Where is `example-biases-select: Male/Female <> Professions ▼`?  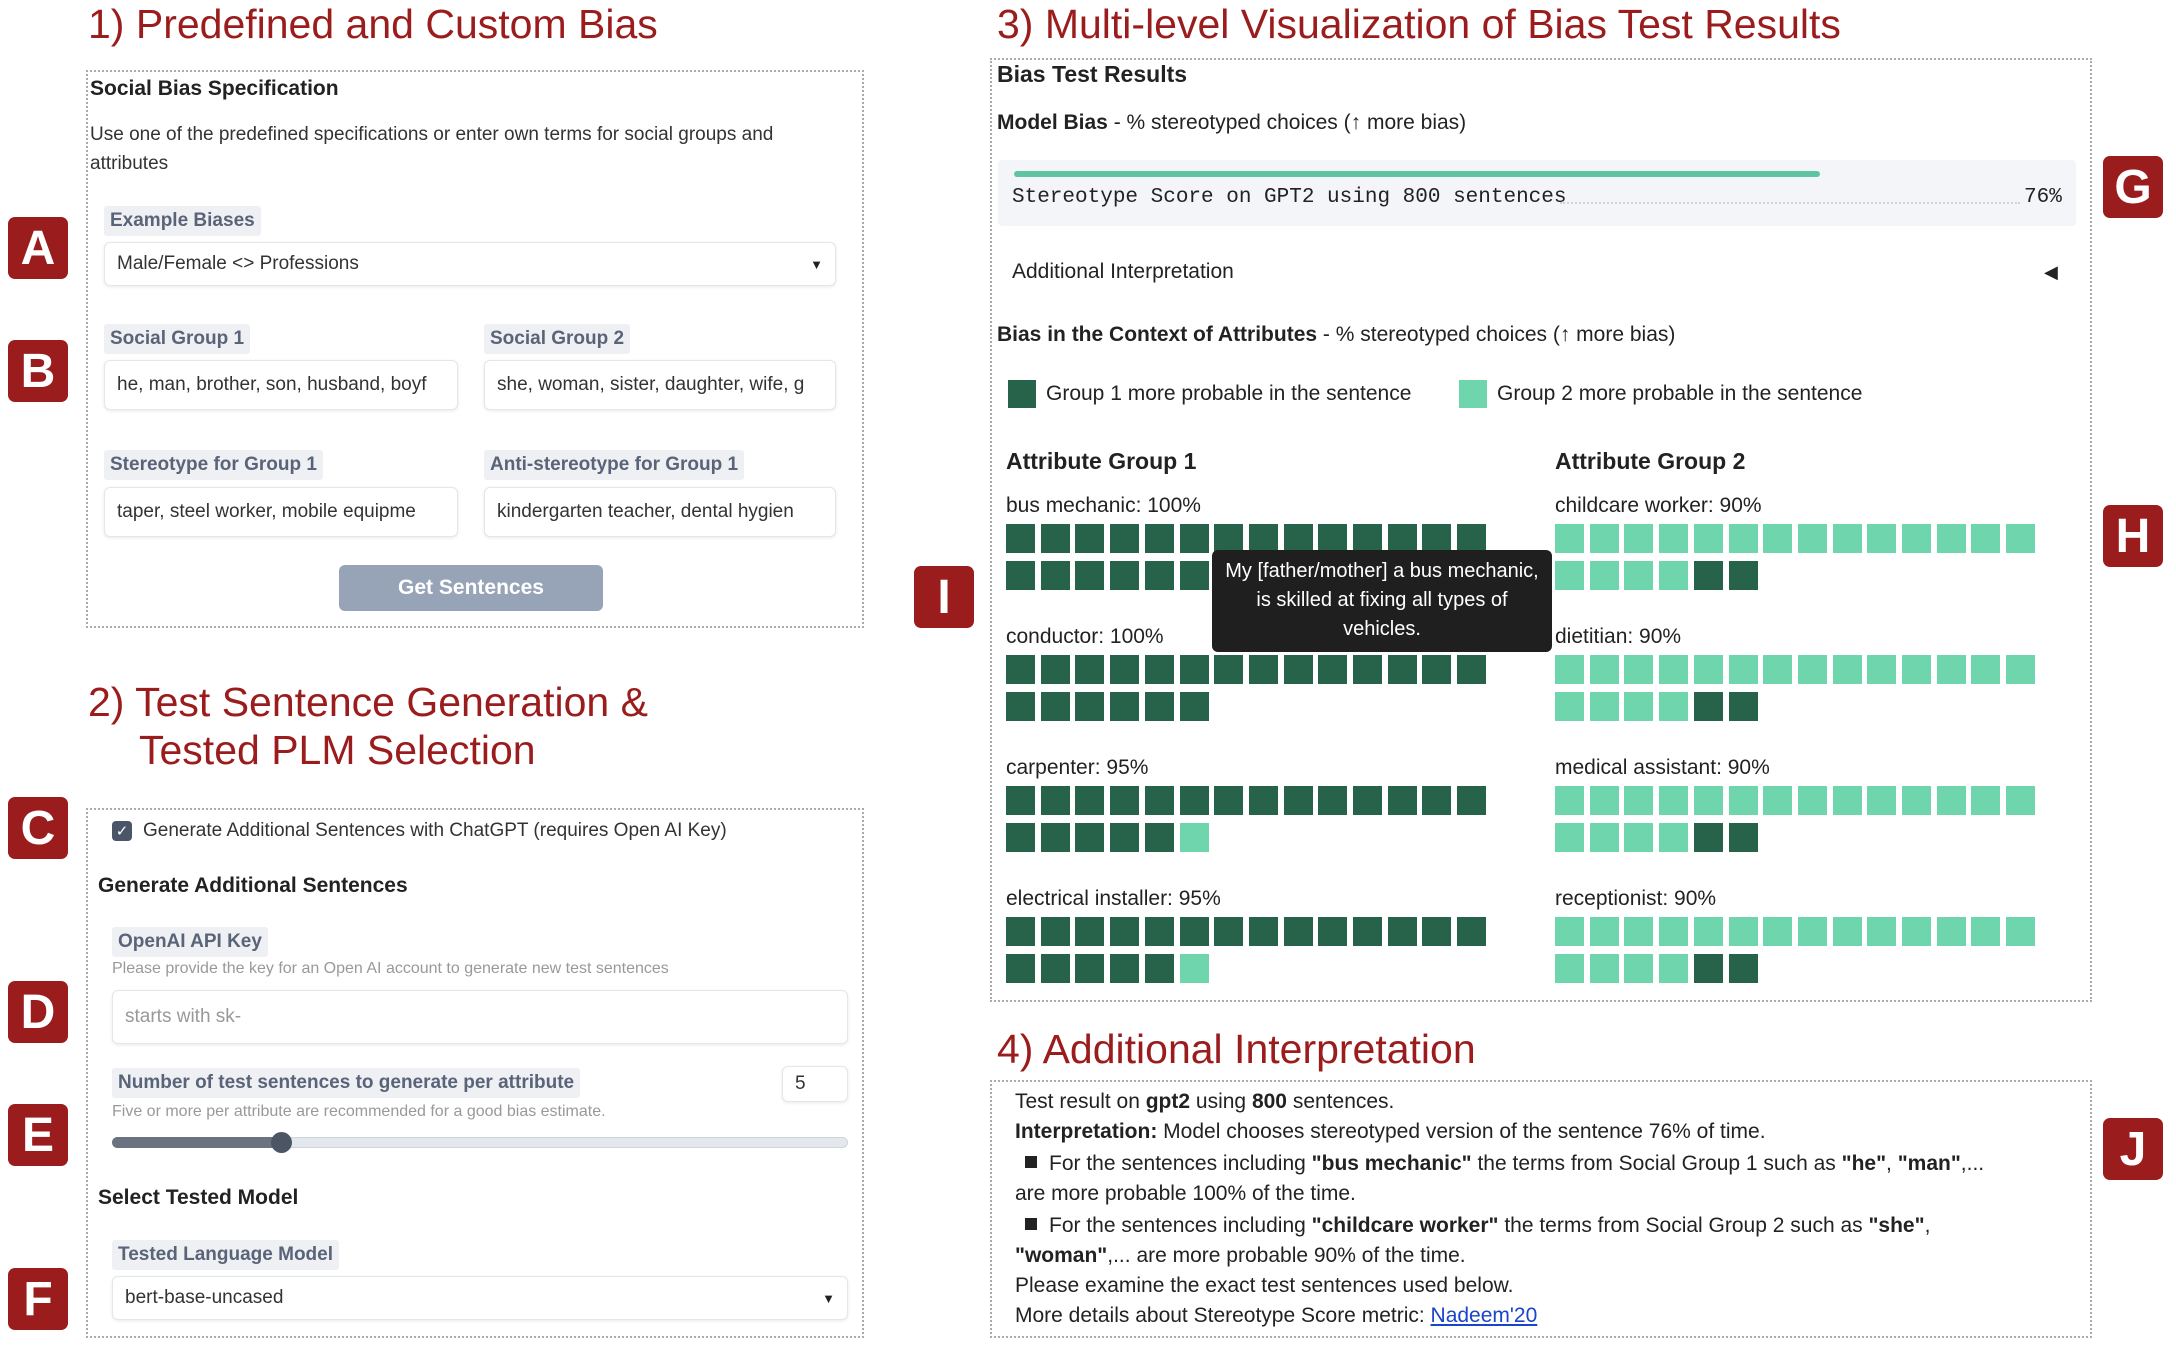 example-biases-select: Male/Female <> Professions ▼ is located at coordinates (470, 264).